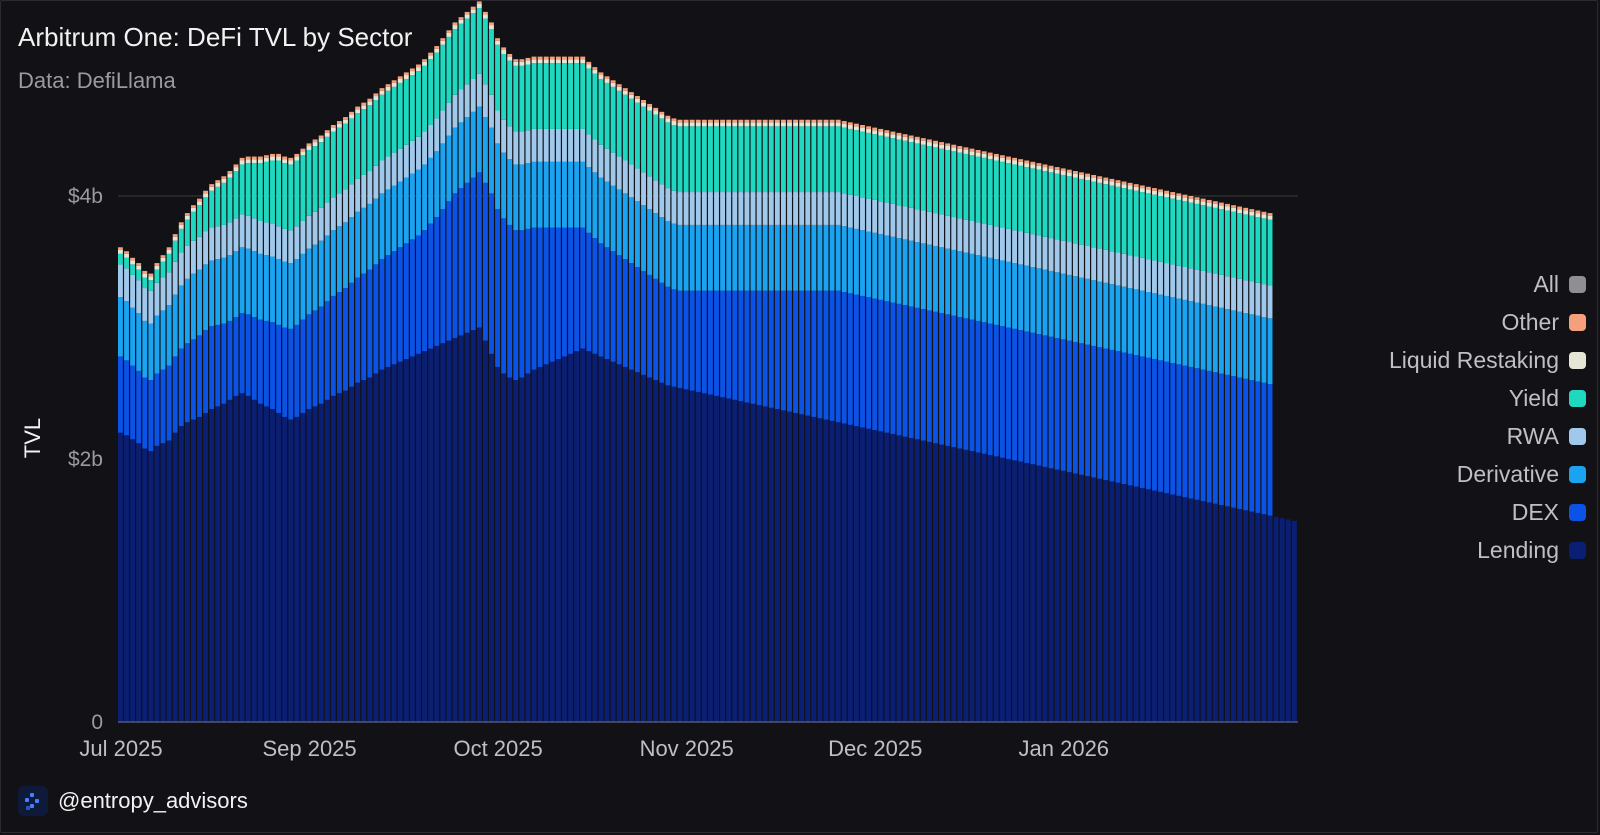 The width and height of the screenshot is (1600, 835). Describe the element at coordinates (1446, 474) in the screenshot. I see `legend-item-derivative: Derivative` at that location.